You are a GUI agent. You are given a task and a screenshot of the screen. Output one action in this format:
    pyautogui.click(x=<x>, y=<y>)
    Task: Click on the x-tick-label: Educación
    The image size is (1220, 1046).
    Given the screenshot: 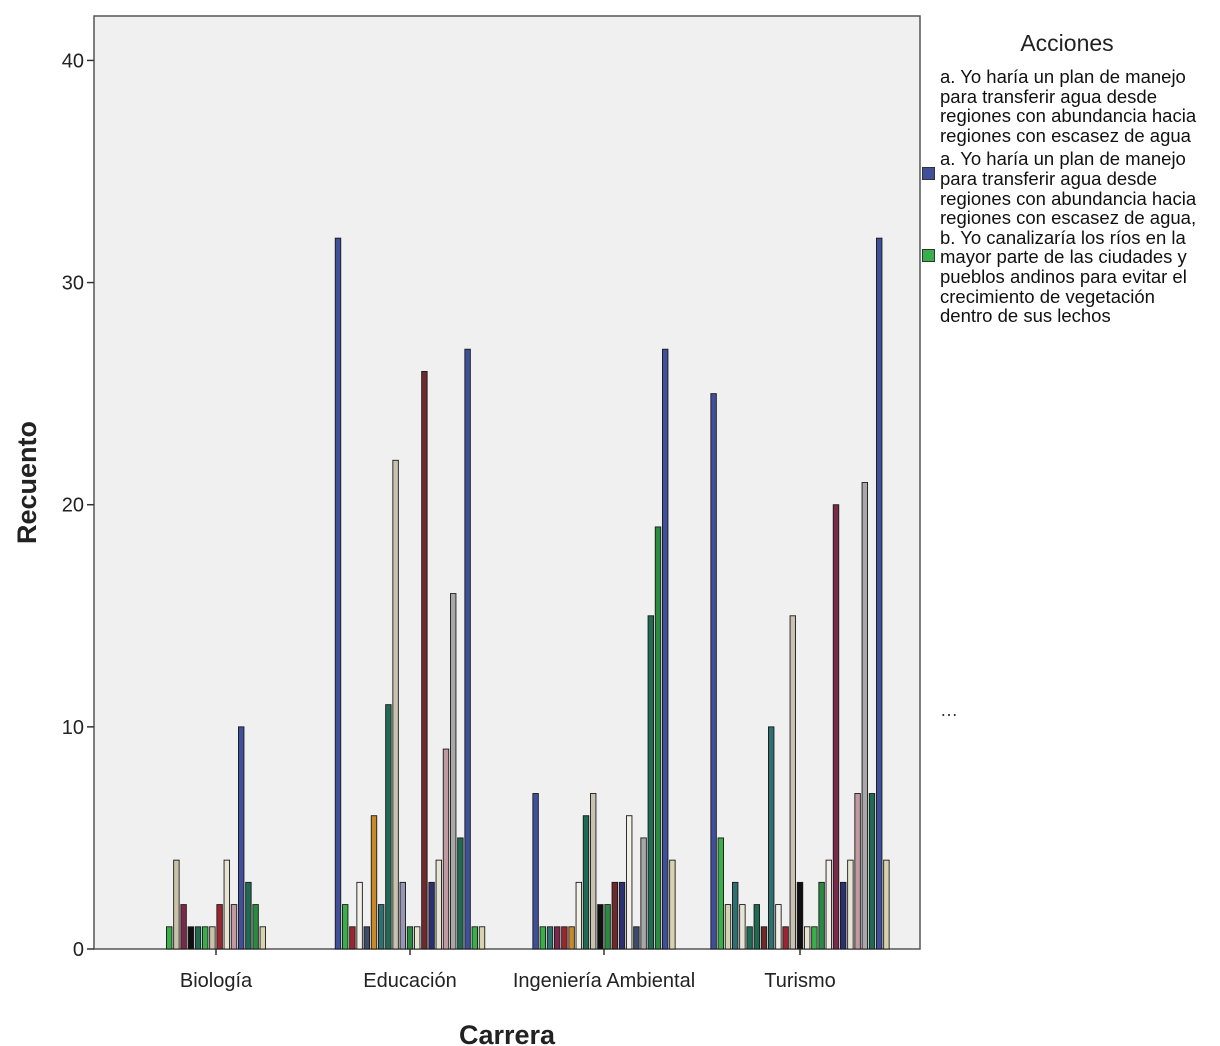 What is the action you would take?
    pyautogui.click(x=409, y=981)
    